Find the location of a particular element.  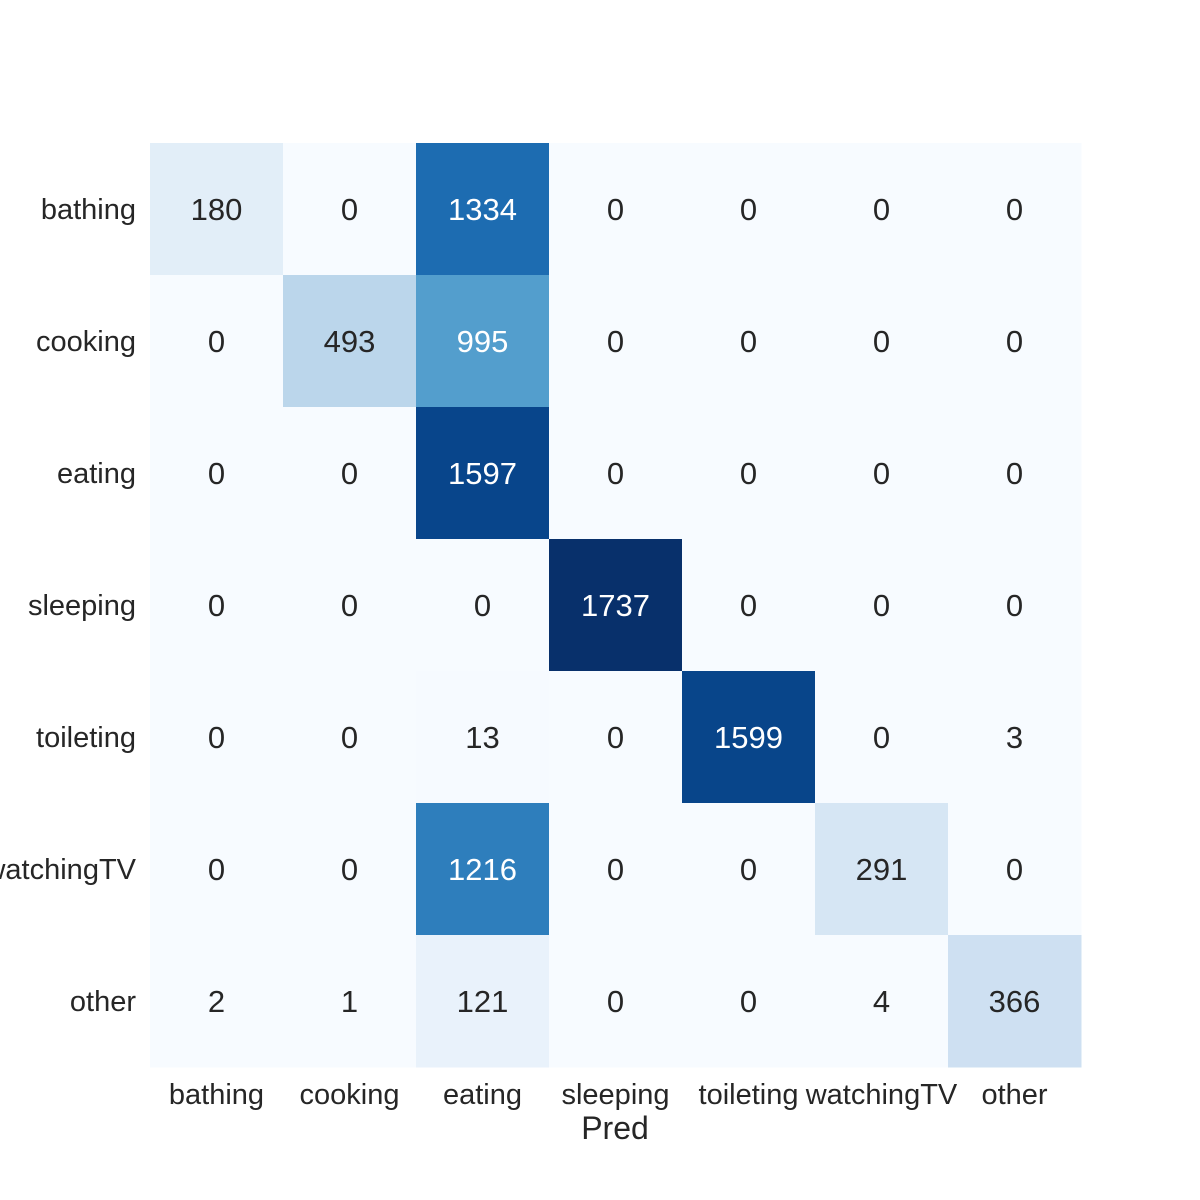

heatmap-cell-value: 1599 is located at coordinates (748, 737).